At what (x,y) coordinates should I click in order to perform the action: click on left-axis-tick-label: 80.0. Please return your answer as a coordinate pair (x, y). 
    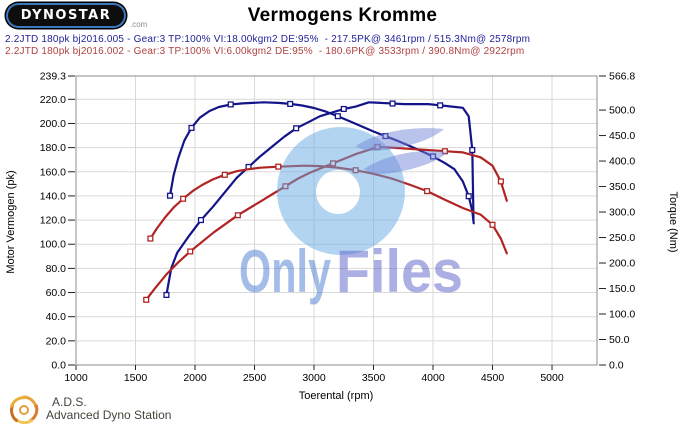
    Looking at the image, I should click on (56, 269).